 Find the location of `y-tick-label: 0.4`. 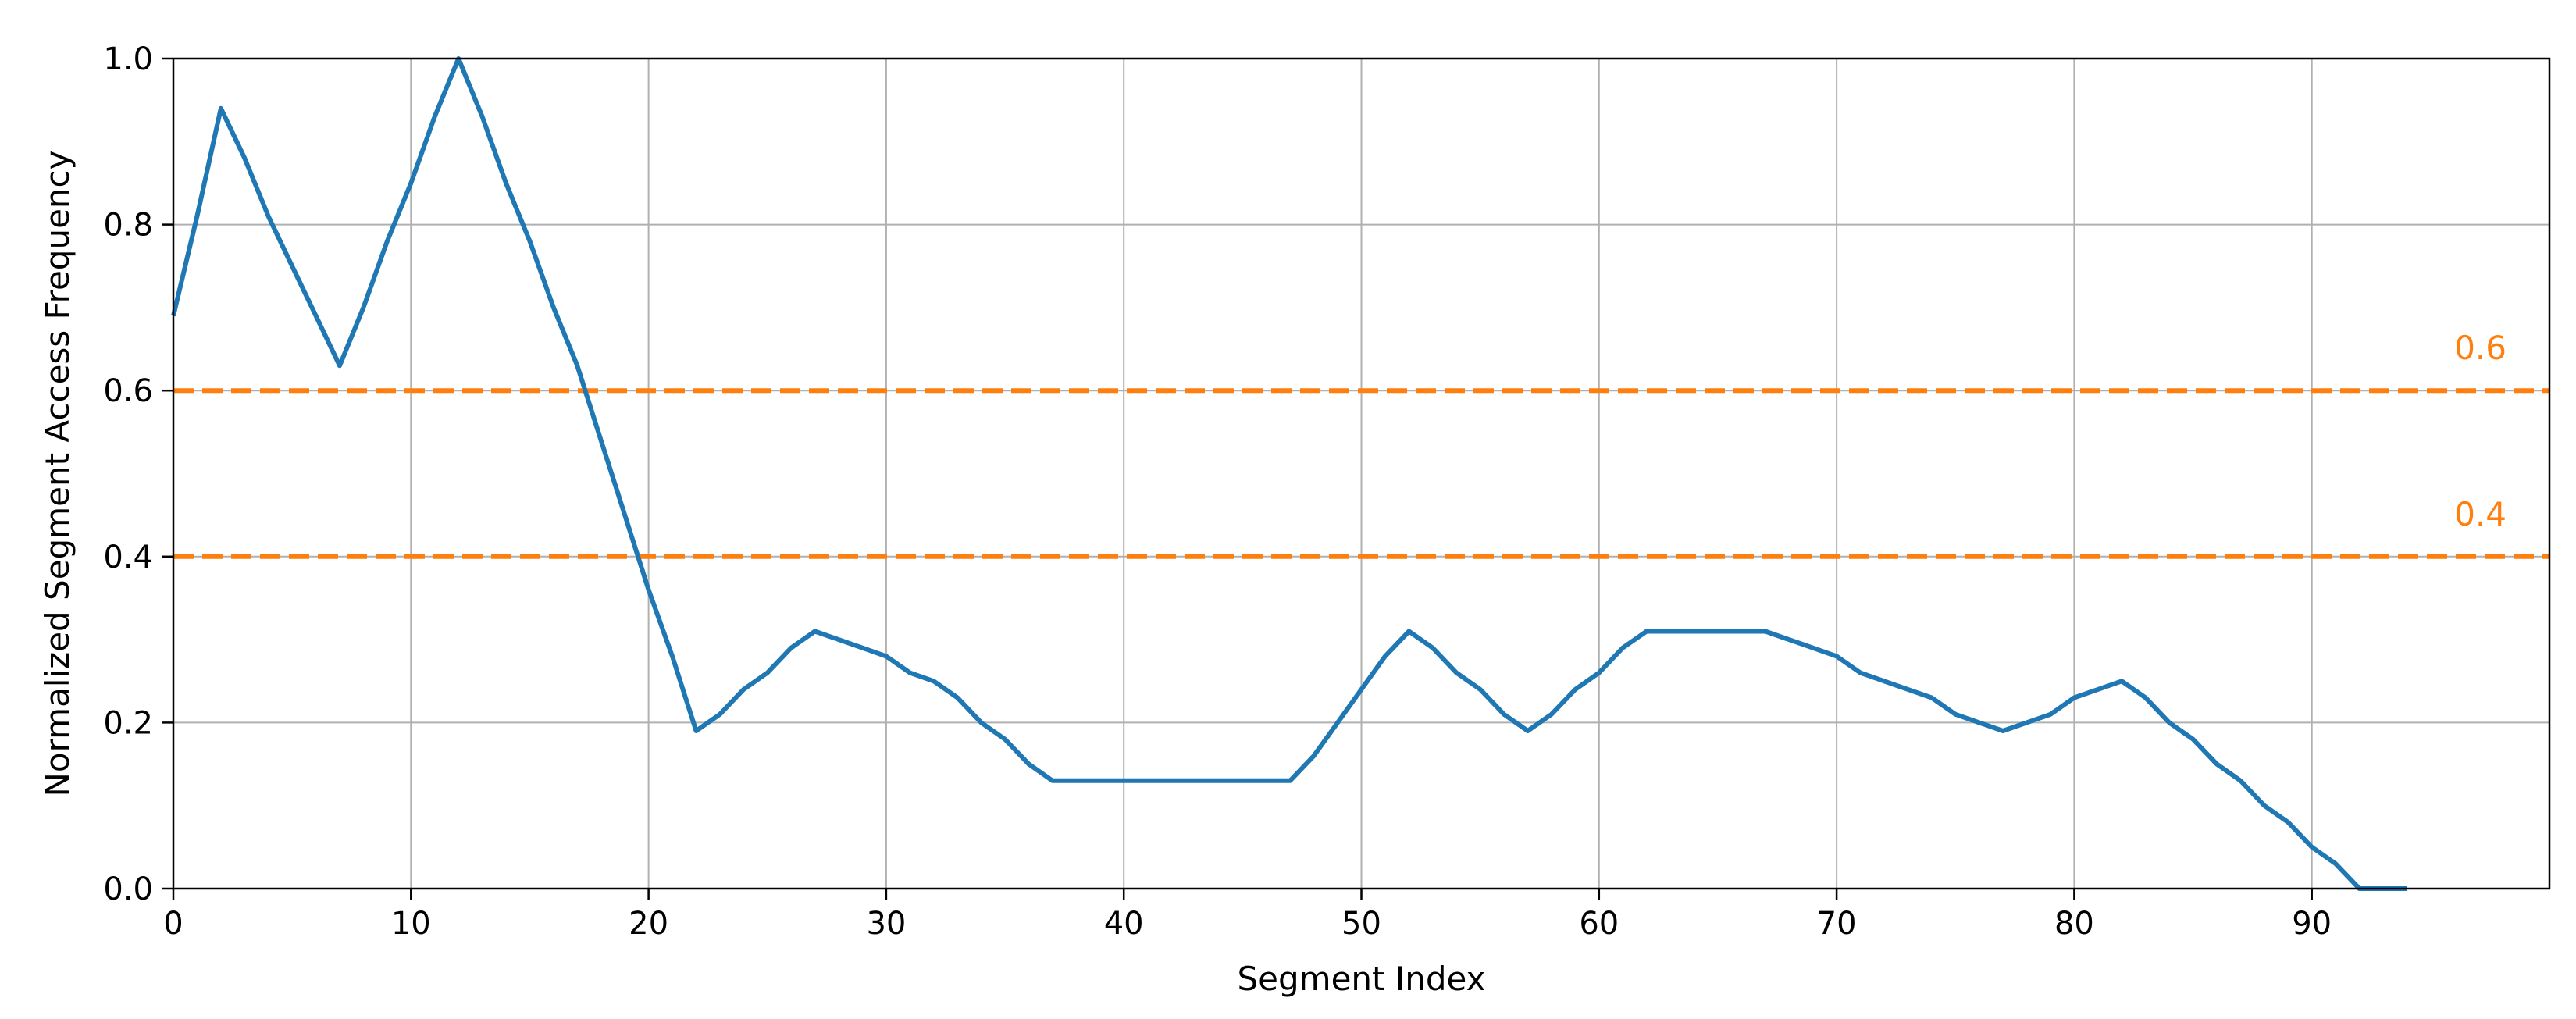

y-tick-label: 0.4 is located at coordinates (128, 557).